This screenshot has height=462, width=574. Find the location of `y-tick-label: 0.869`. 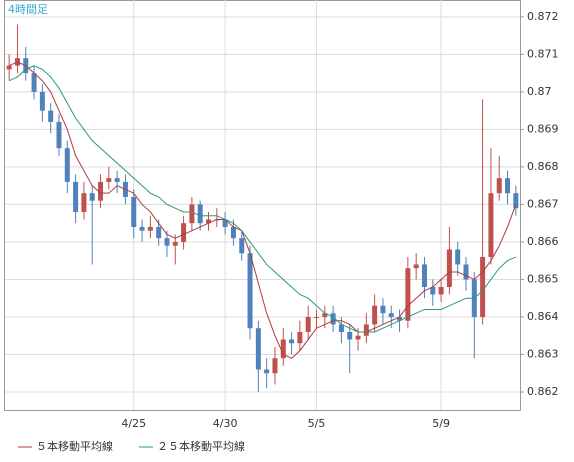

y-tick-label: 0.869 is located at coordinates (543, 128).